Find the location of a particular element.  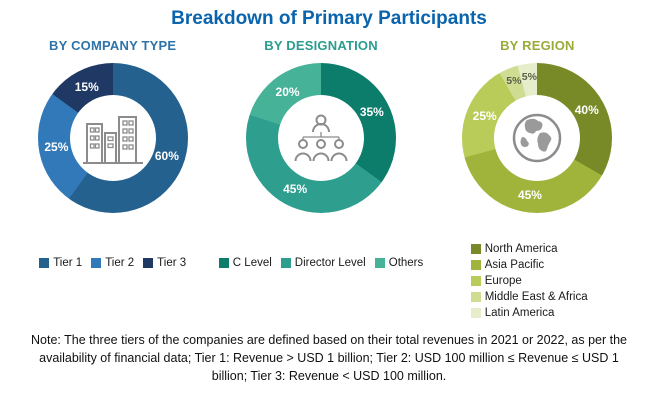

legend-item: Europe is located at coordinates (529, 281).